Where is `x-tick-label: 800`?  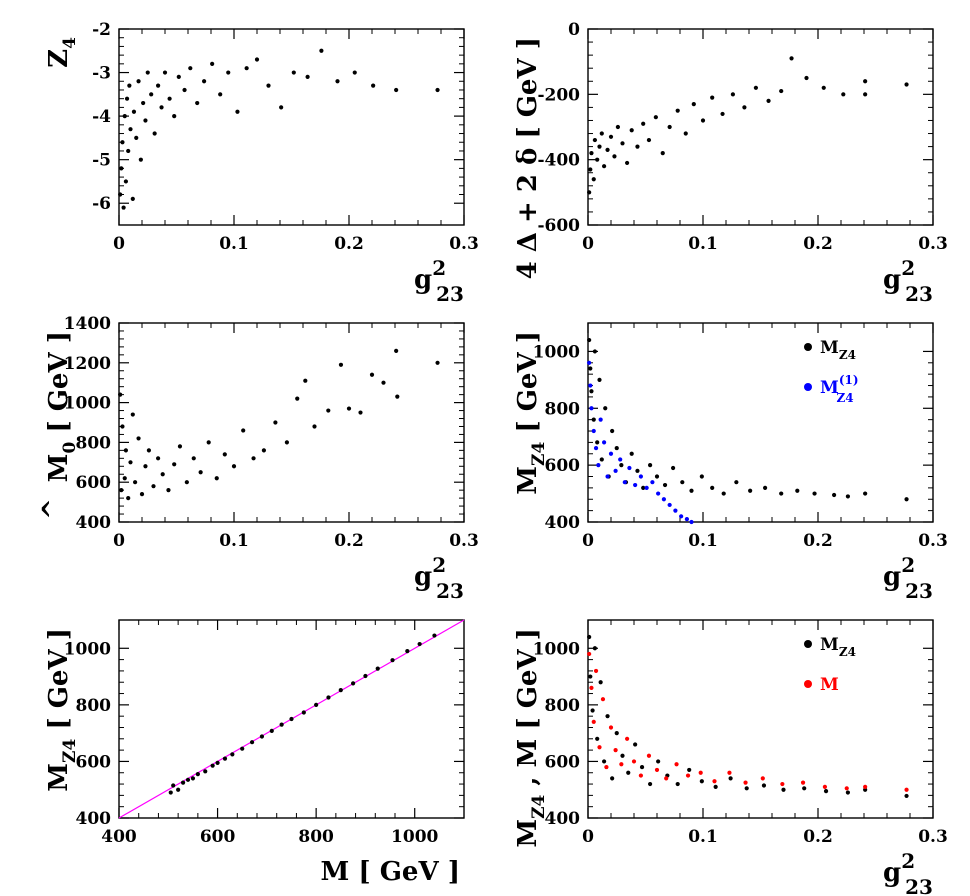 x-tick-label: 800 is located at coordinates (316, 837).